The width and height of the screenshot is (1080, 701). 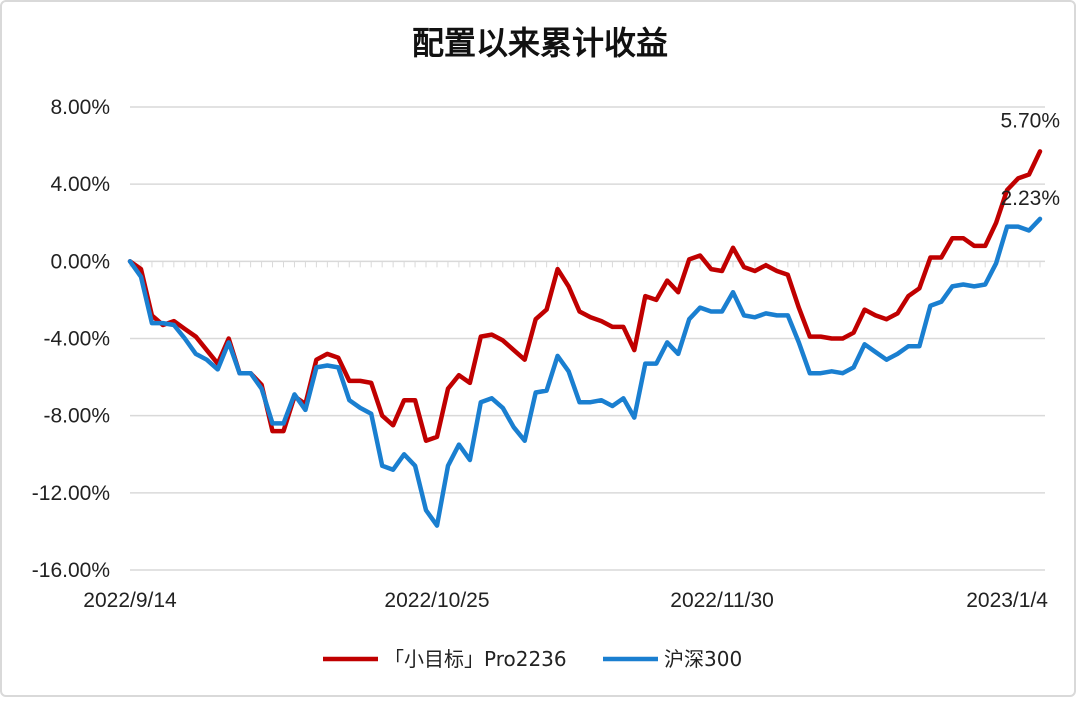 What do you see at coordinates (80, 261) in the screenshot?
I see `y-tick-label: 0.00%` at bounding box center [80, 261].